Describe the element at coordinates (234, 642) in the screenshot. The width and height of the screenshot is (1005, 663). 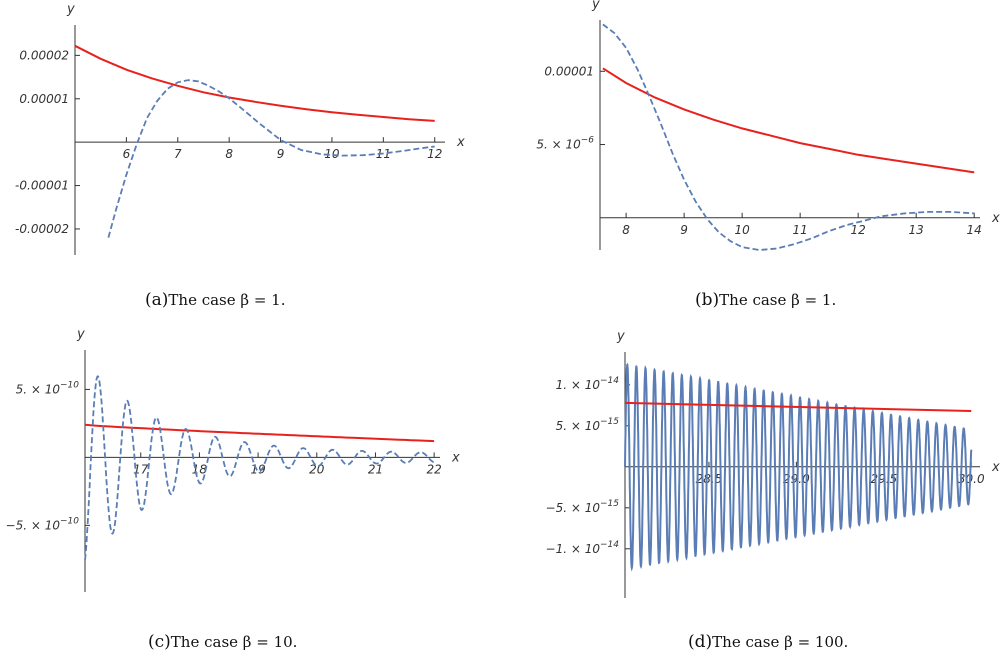
I see `caption-c-text: The case β = 10.` at that location.